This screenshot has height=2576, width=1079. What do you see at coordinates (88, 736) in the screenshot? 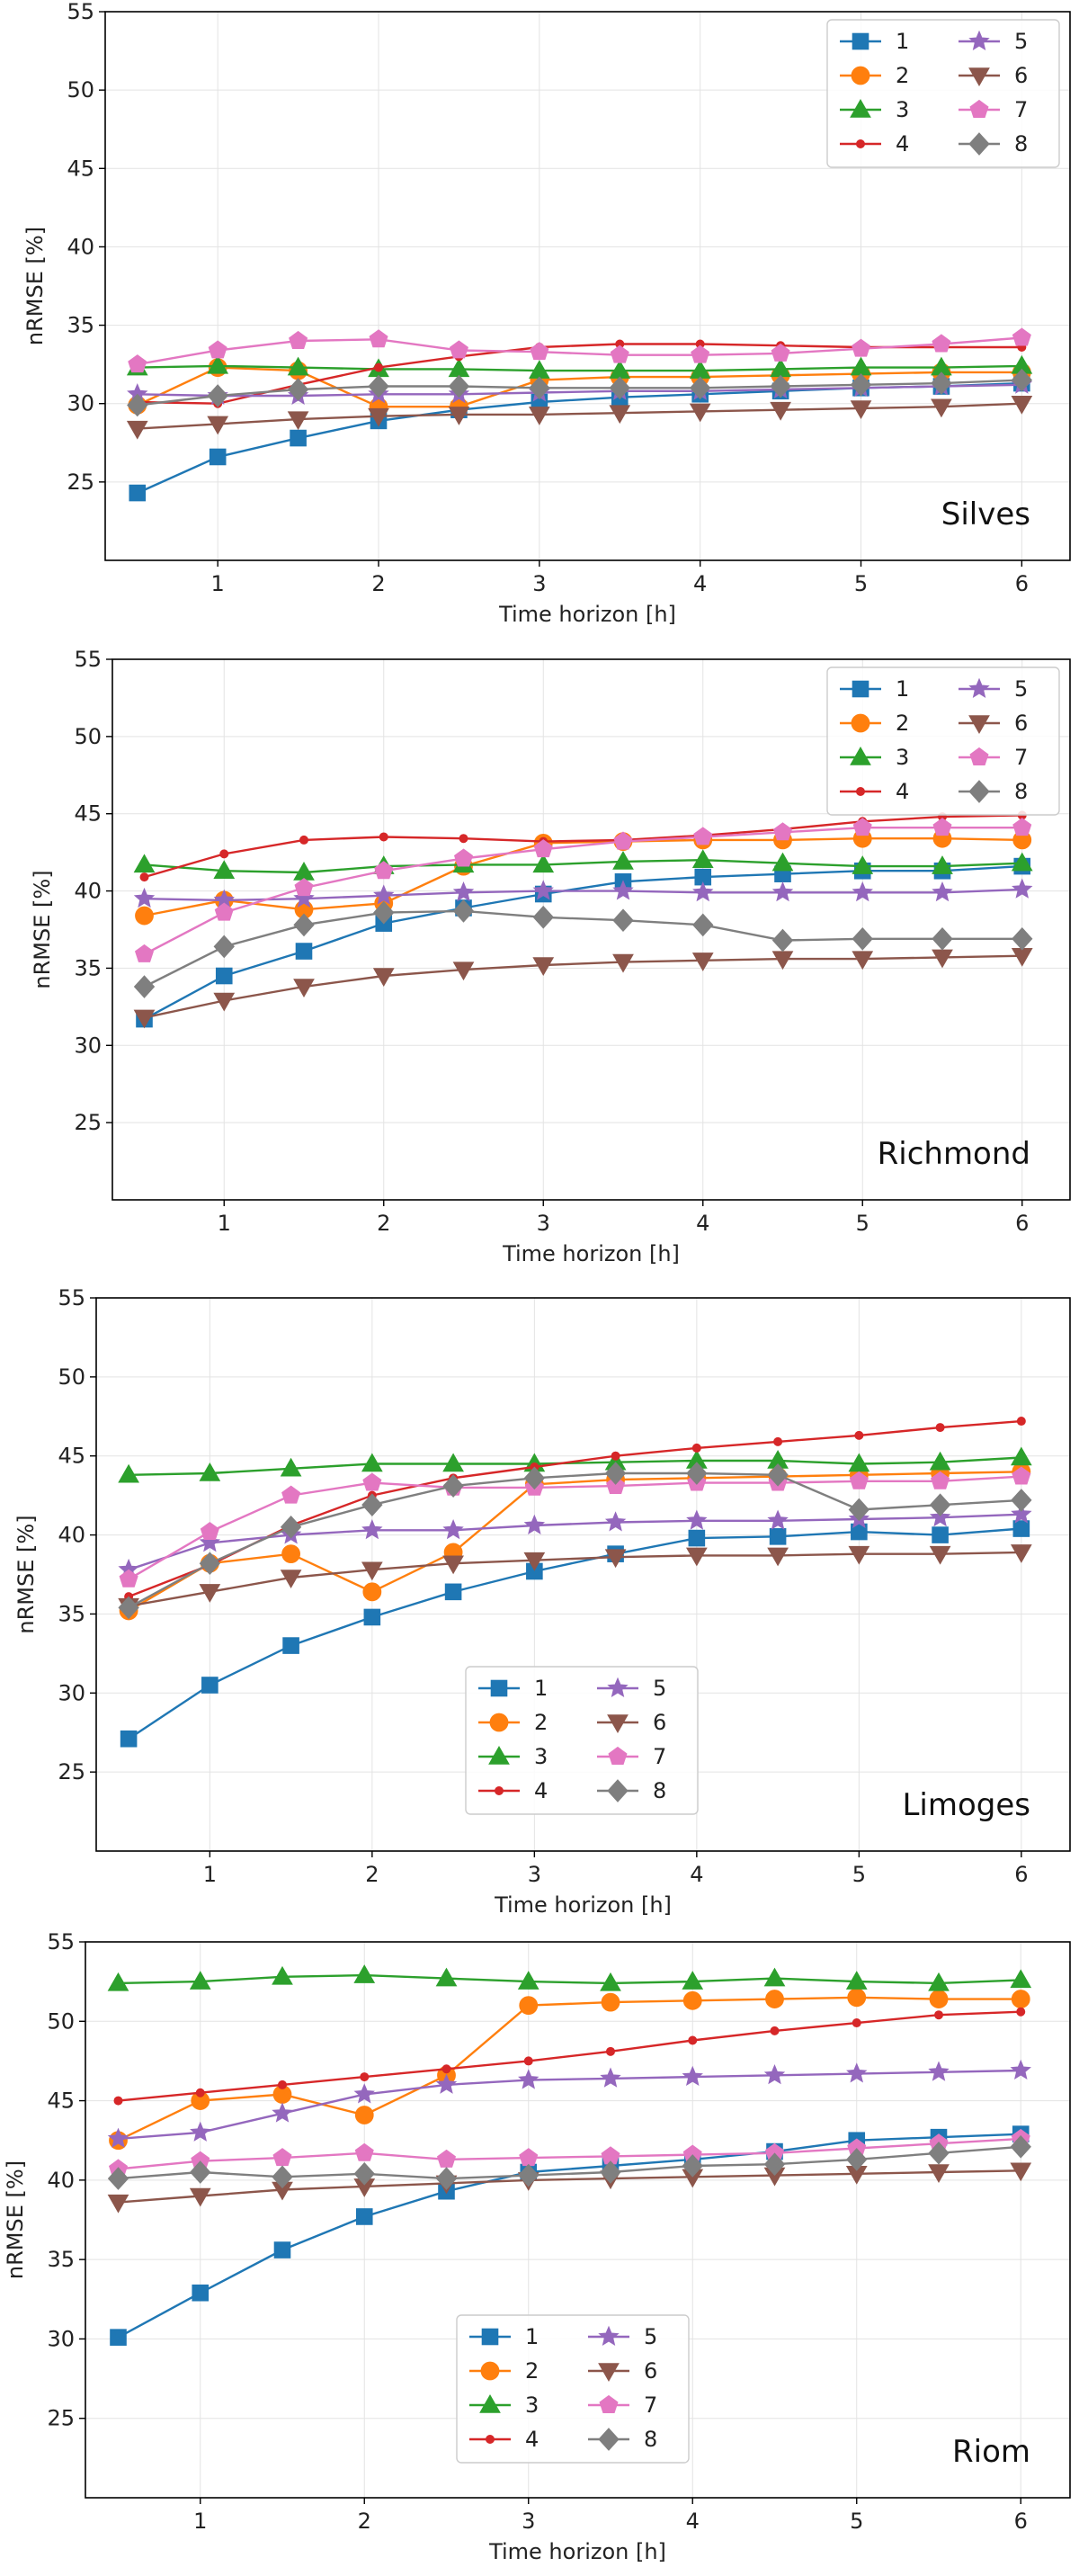
I see `y-tick-label: 50` at bounding box center [88, 736].